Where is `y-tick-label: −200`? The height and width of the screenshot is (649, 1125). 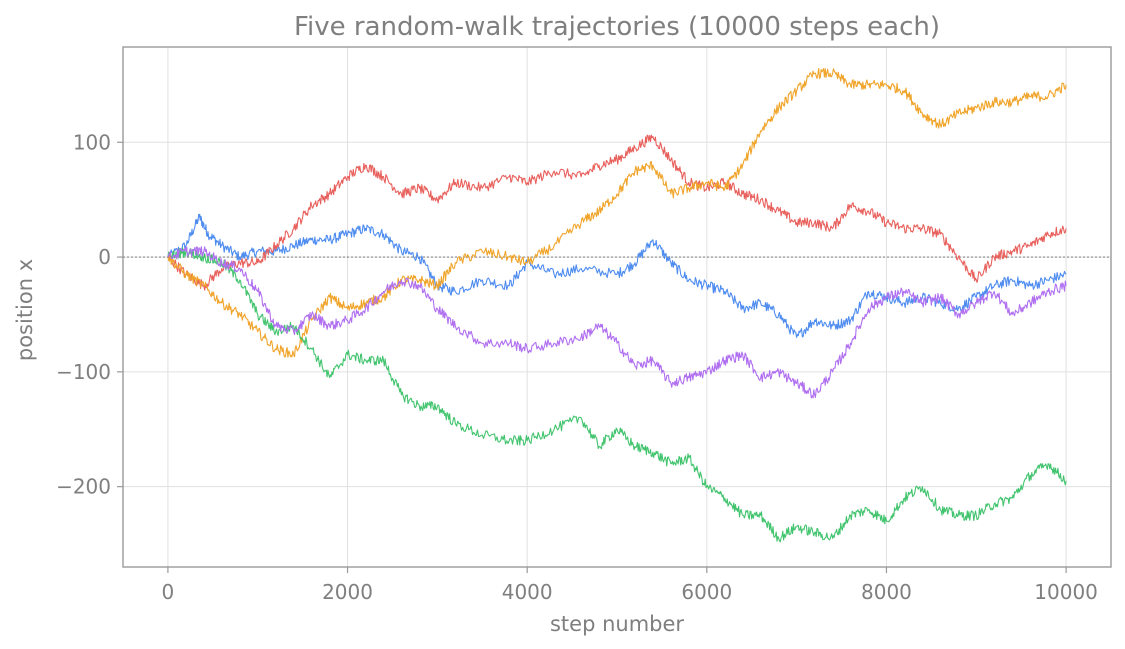 y-tick-label: −200 is located at coordinates (83, 487).